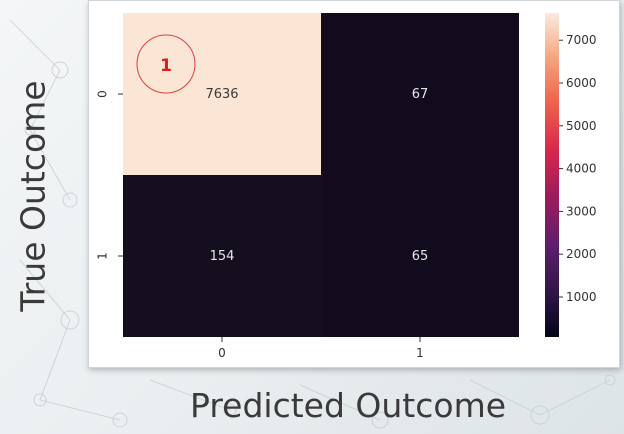  I want to click on x-tick-label: 0, so click(222, 353).